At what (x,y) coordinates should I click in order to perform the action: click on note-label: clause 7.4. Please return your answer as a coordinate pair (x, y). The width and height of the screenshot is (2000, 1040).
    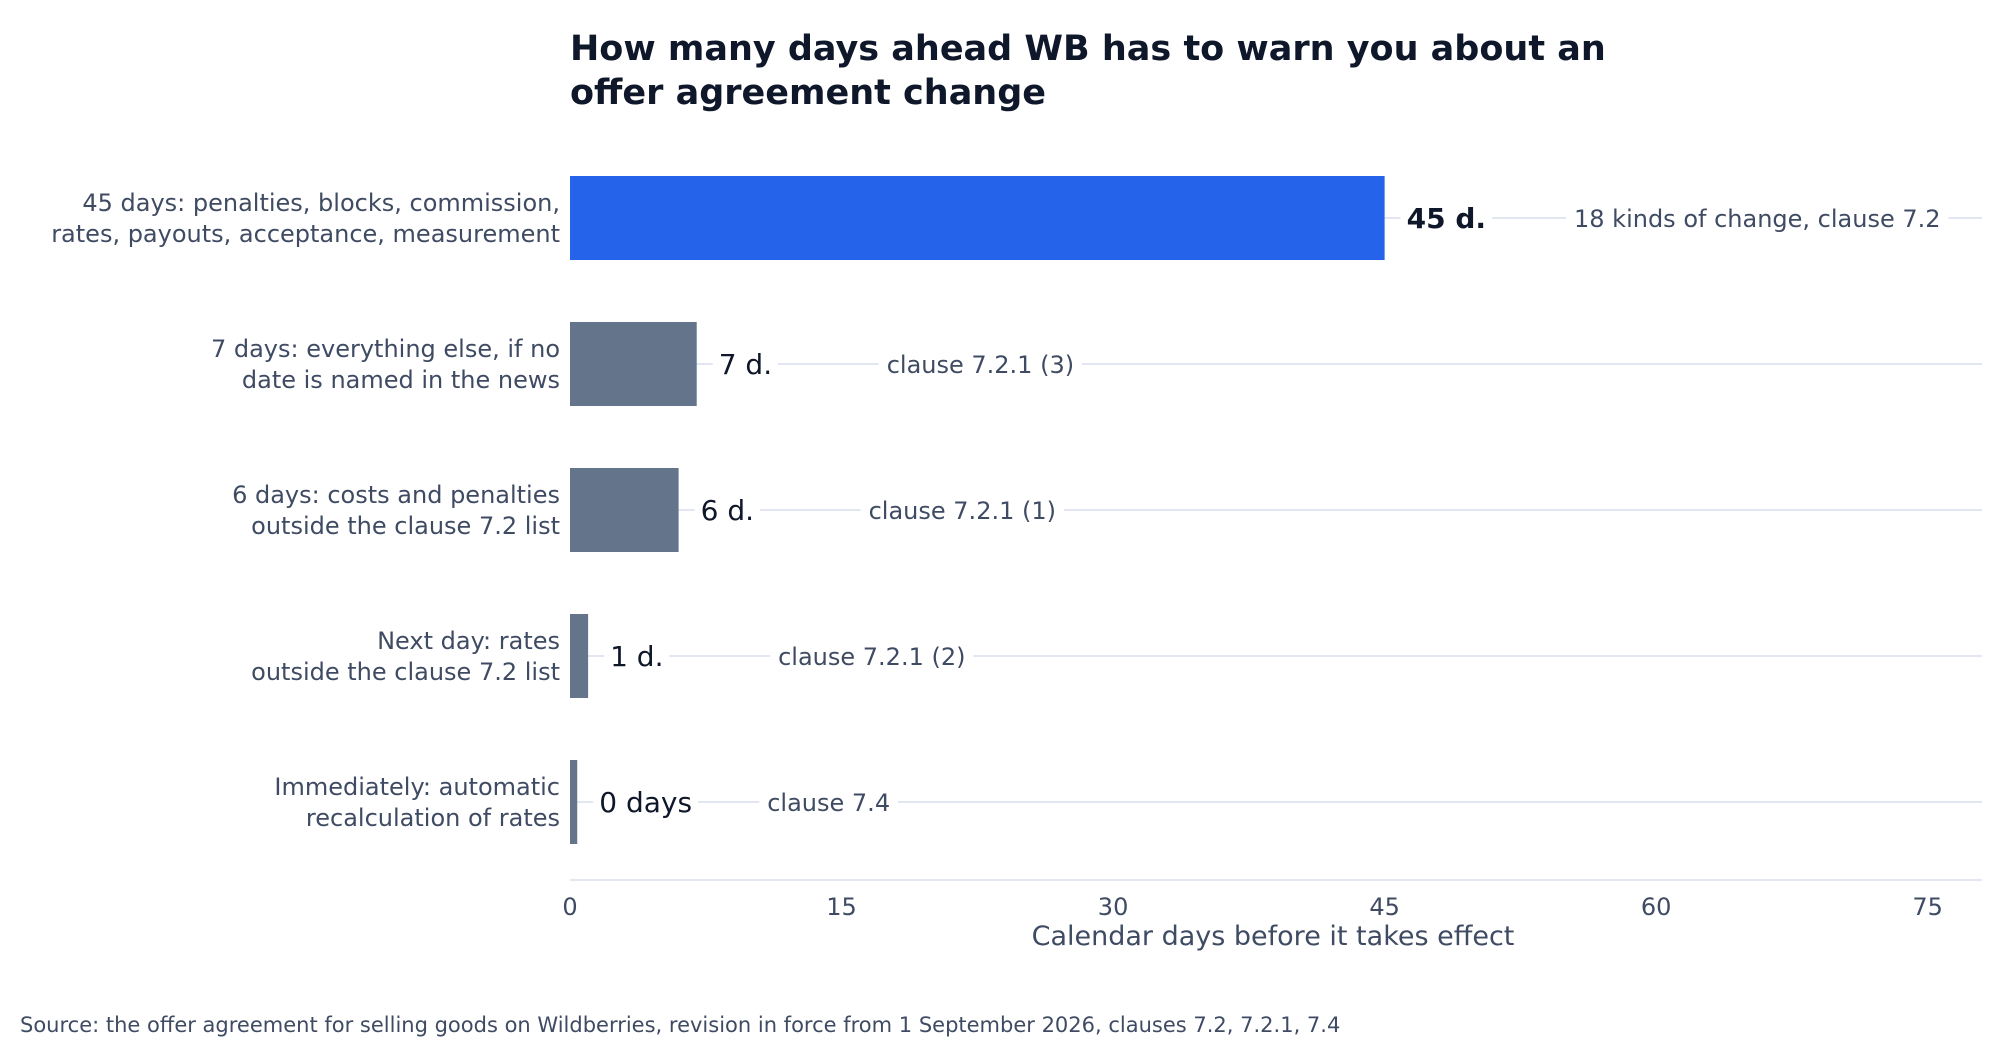
    Looking at the image, I should click on (828, 803).